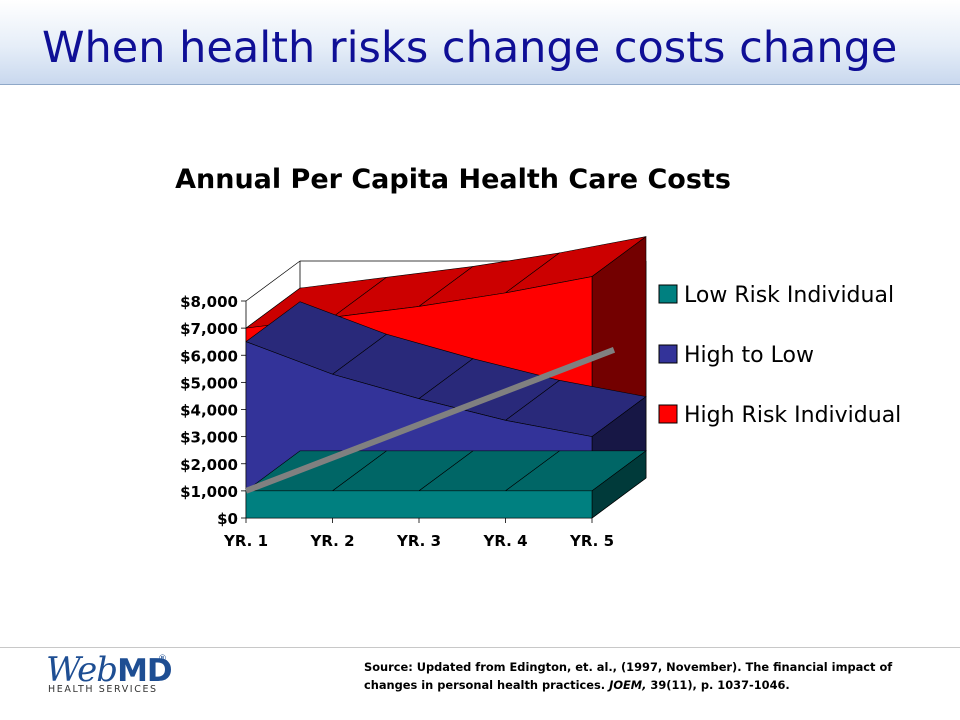 The width and height of the screenshot is (960, 720). What do you see at coordinates (103, 689) in the screenshot?
I see `logo-subtitle: HEALTH SERVICES` at bounding box center [103, 689].